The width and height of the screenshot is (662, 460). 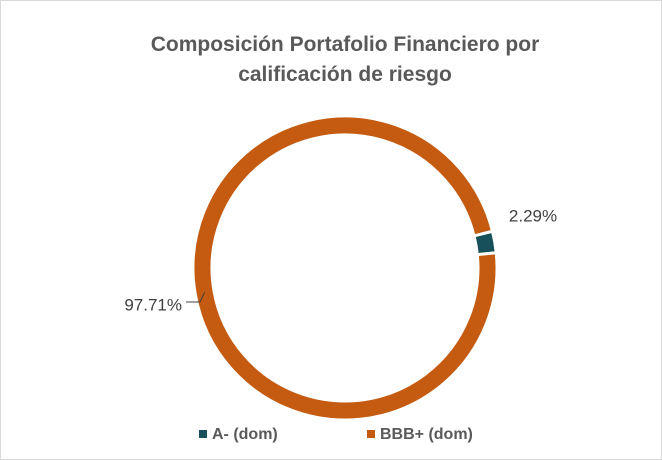 I want to click on data-label: 97.71%, so click(x=153, y=304).